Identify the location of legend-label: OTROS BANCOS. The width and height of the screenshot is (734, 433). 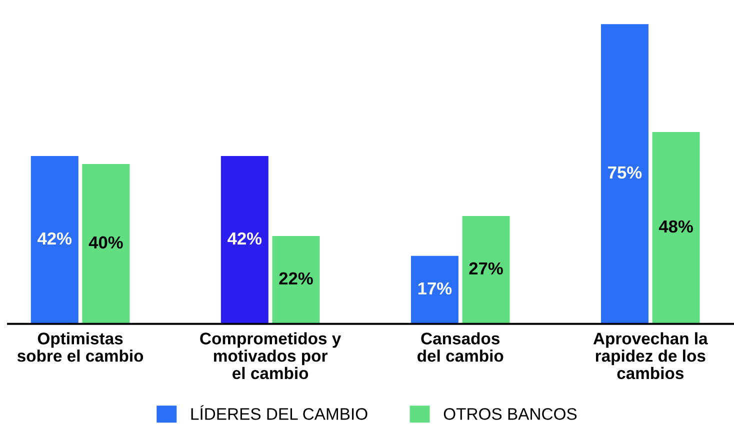
(510, 414).